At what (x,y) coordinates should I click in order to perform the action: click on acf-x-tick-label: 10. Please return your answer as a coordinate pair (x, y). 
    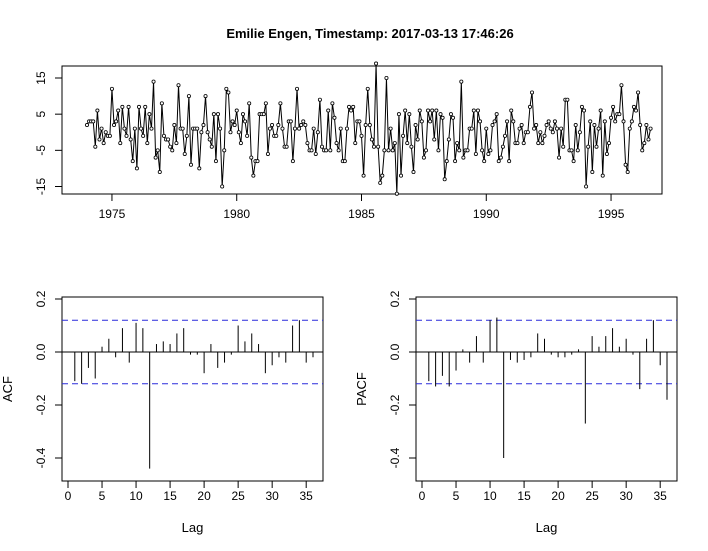
    Looking at the image, I should click on (136, 496).